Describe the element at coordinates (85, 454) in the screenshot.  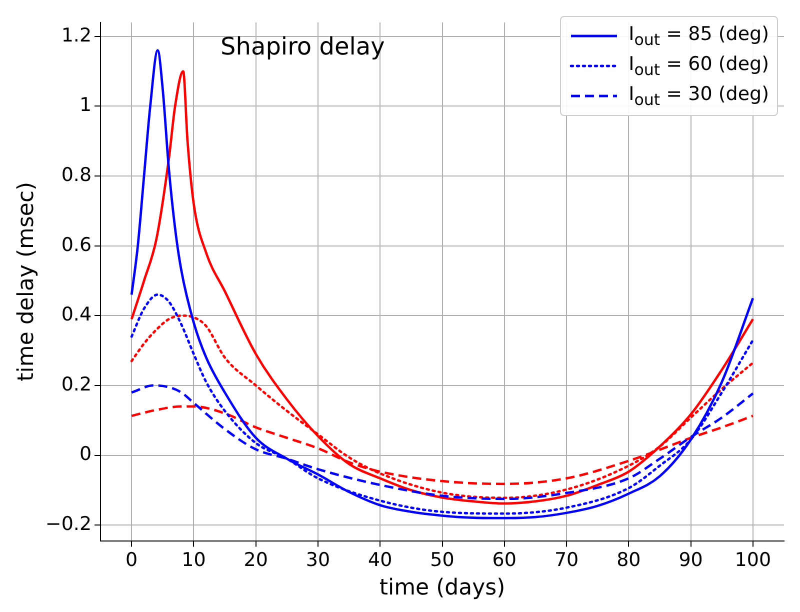
I see `y-tick-label: 0` at that location.